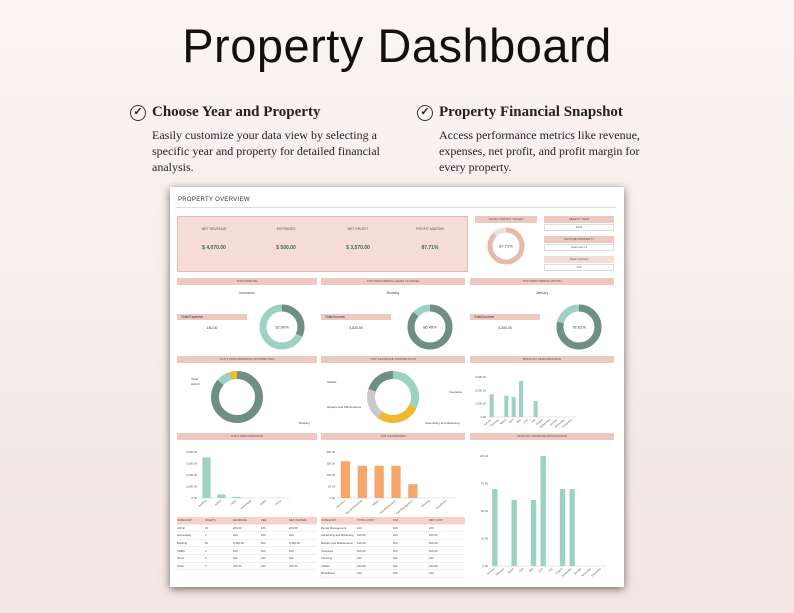  What do you see at coordinates (181, 558) in the screenshot?
I see `table-cell: Direct` at bounding box center [181, 558].